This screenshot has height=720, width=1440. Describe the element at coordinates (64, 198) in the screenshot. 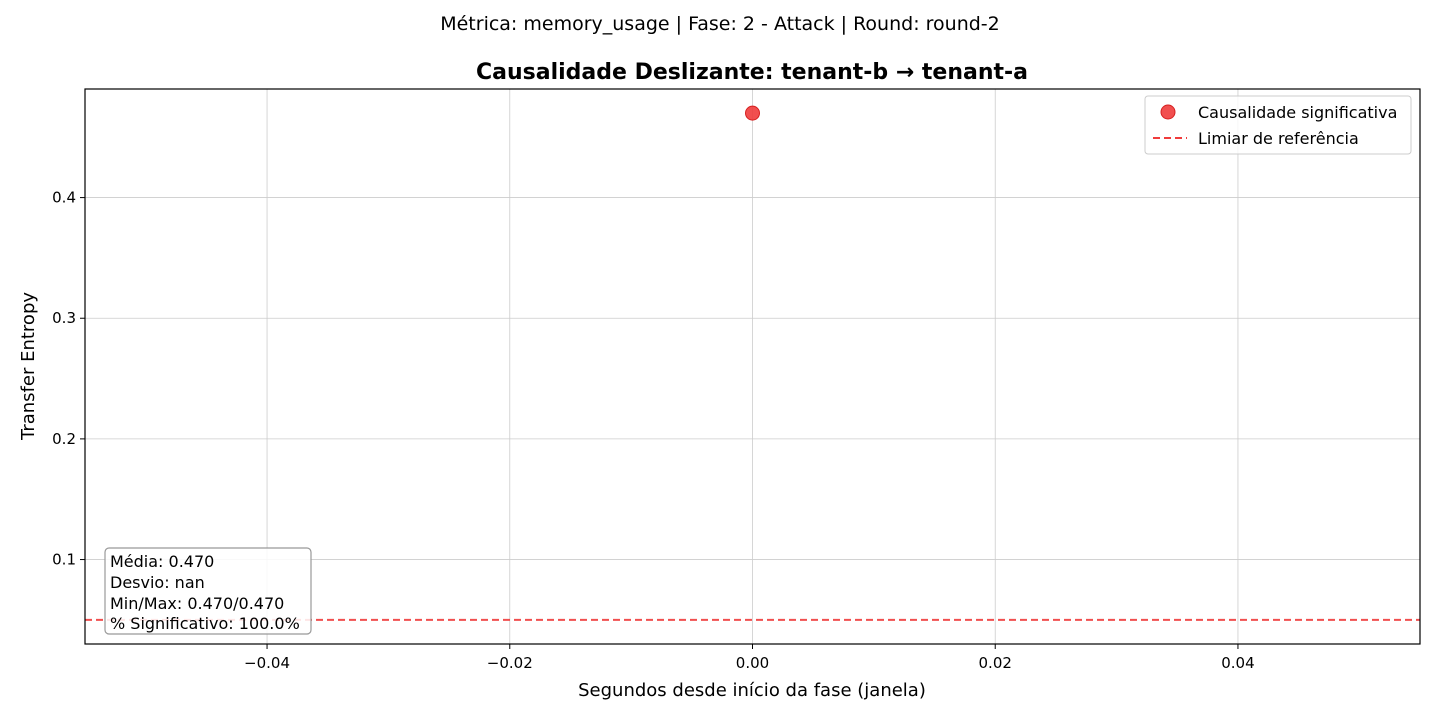

I see `y-tick-label: 0.4` at that location.